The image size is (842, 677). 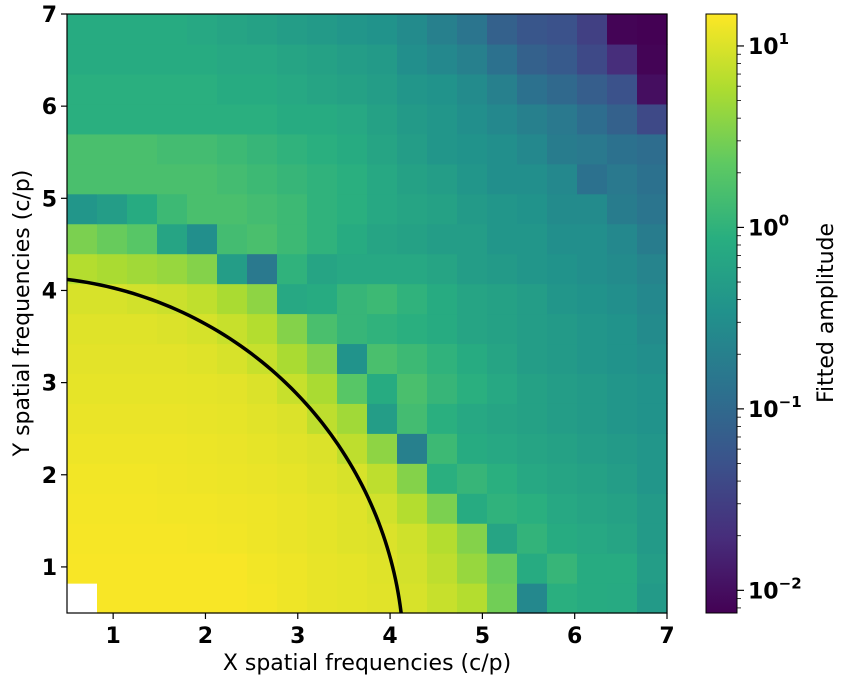 I want to click on colorbar-tick-label: 101, so click(x=768, y=45).